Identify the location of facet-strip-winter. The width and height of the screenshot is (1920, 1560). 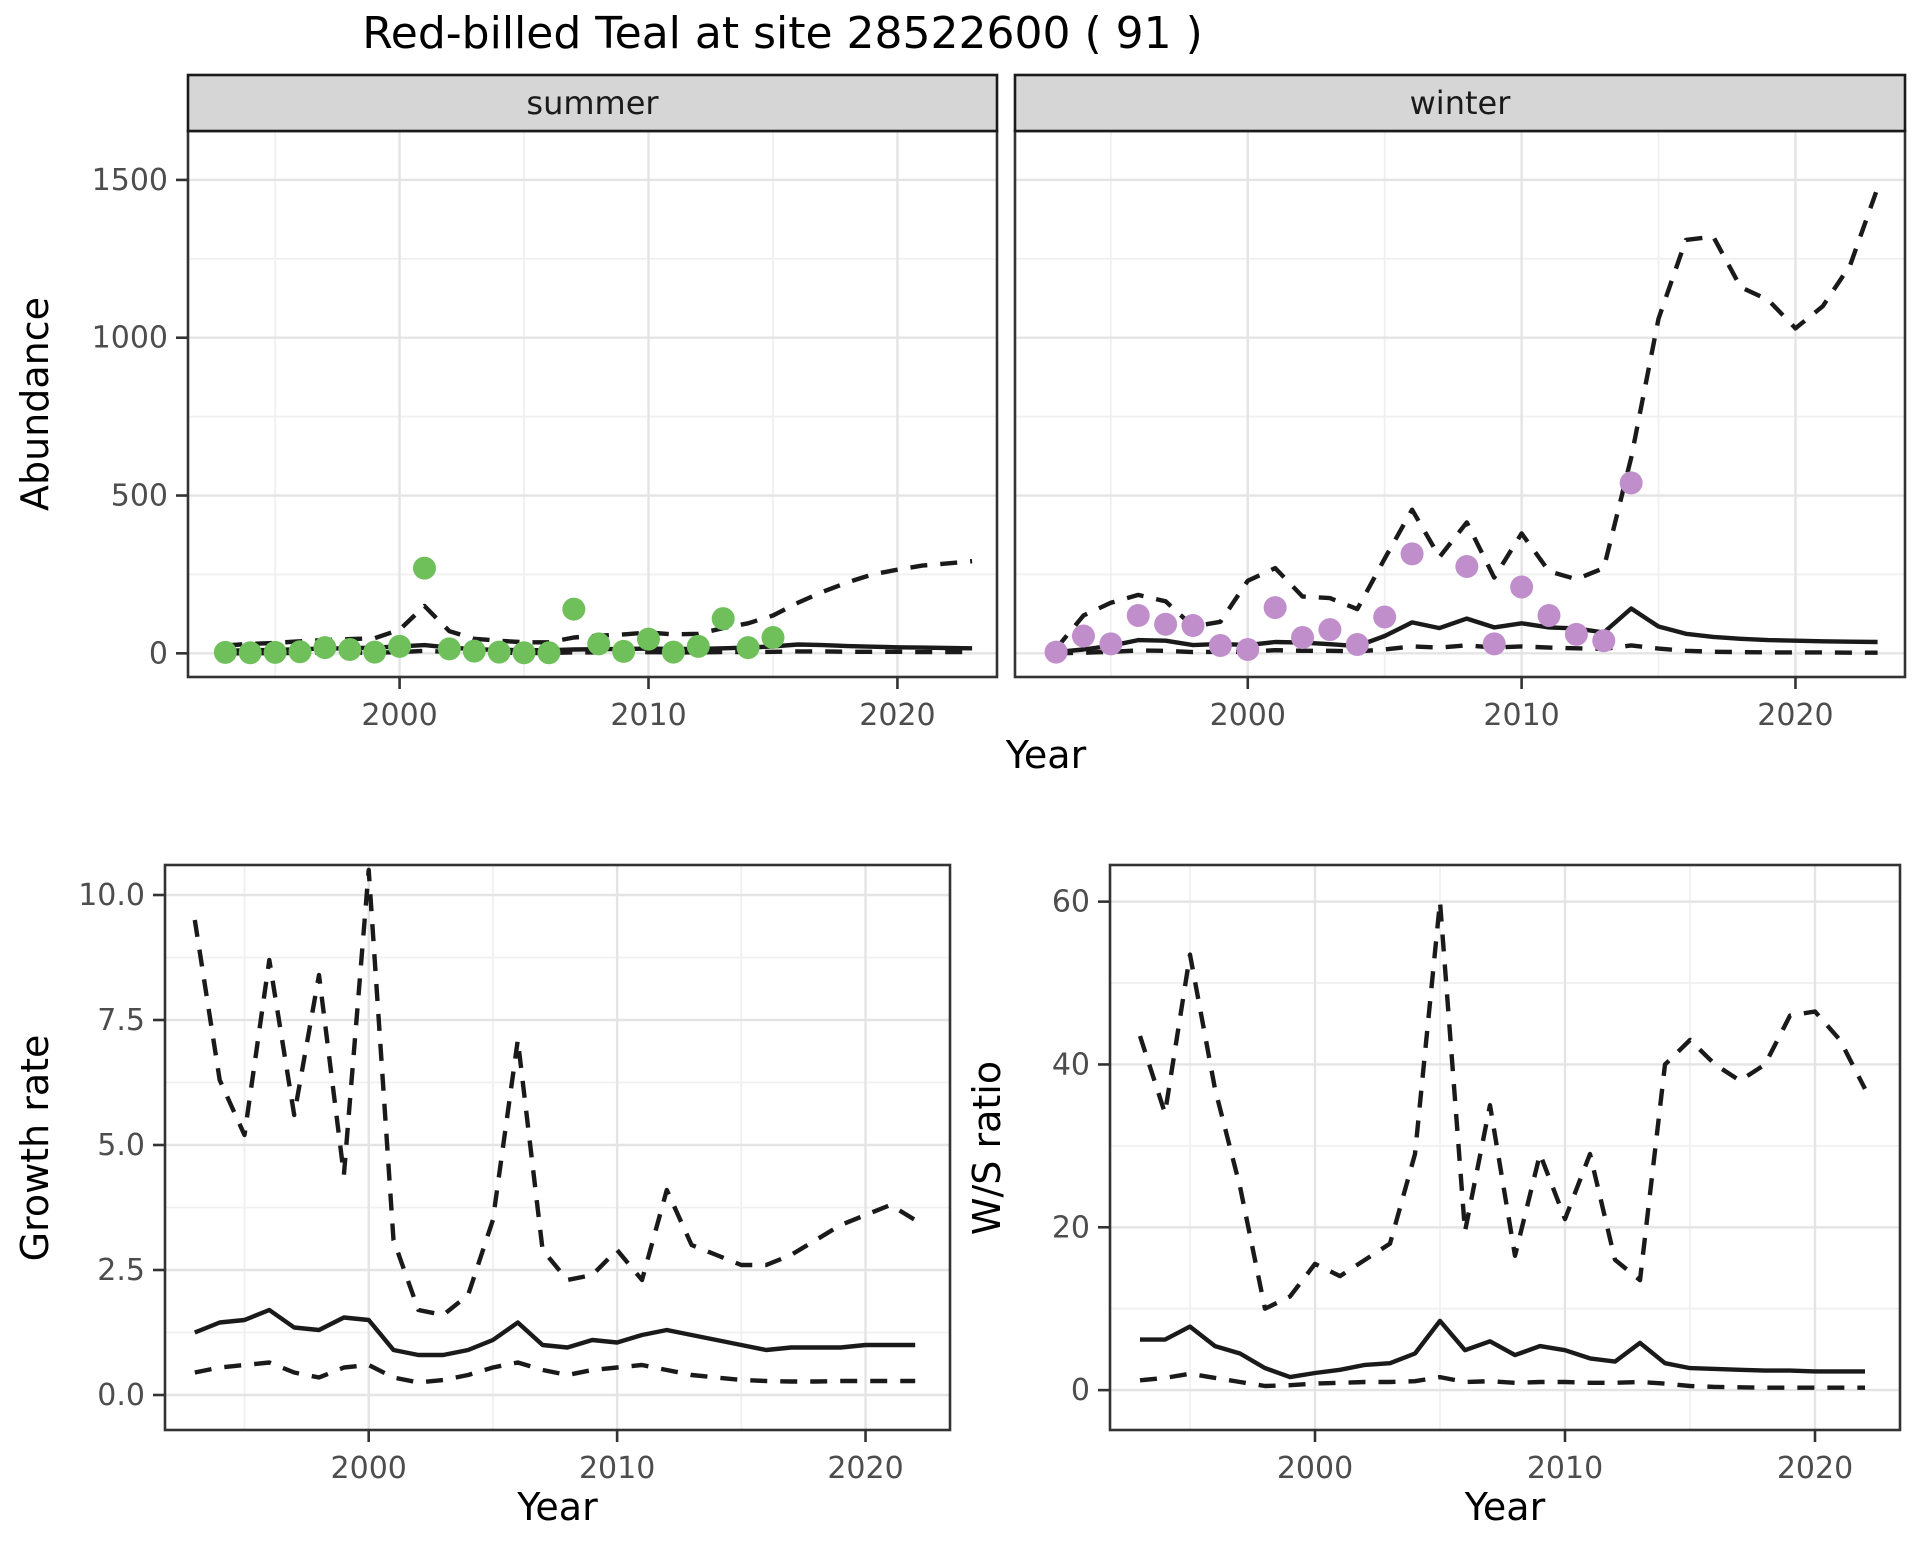
(1460, 103).